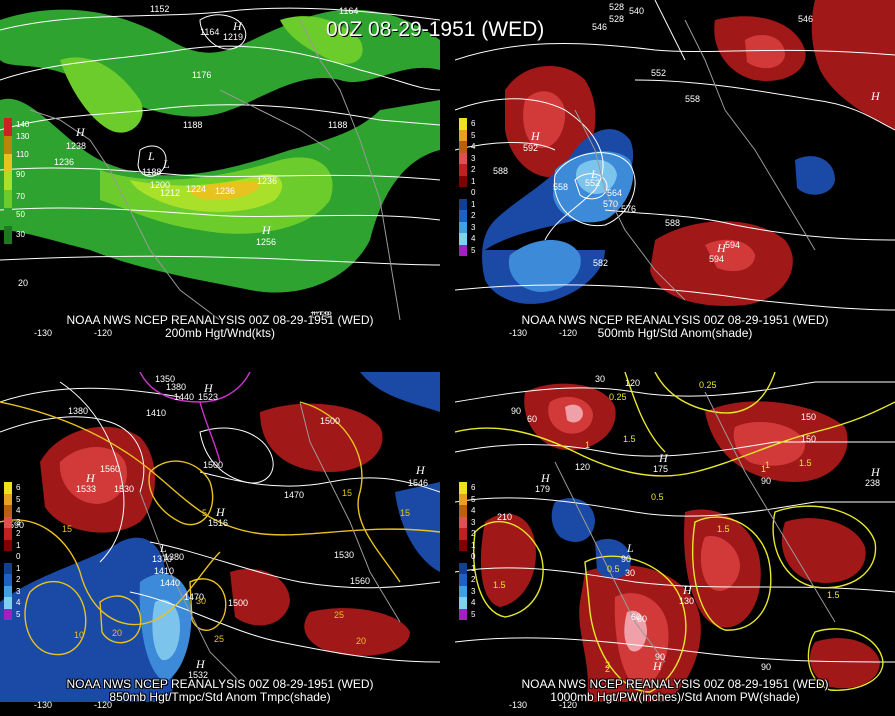 Image resolution: width=895 pixels, height=716 pixels. What do you see at coordinates (542, 489) in the screenshot?
I see `extremum-value: 179` at bounding box center [542, 489].